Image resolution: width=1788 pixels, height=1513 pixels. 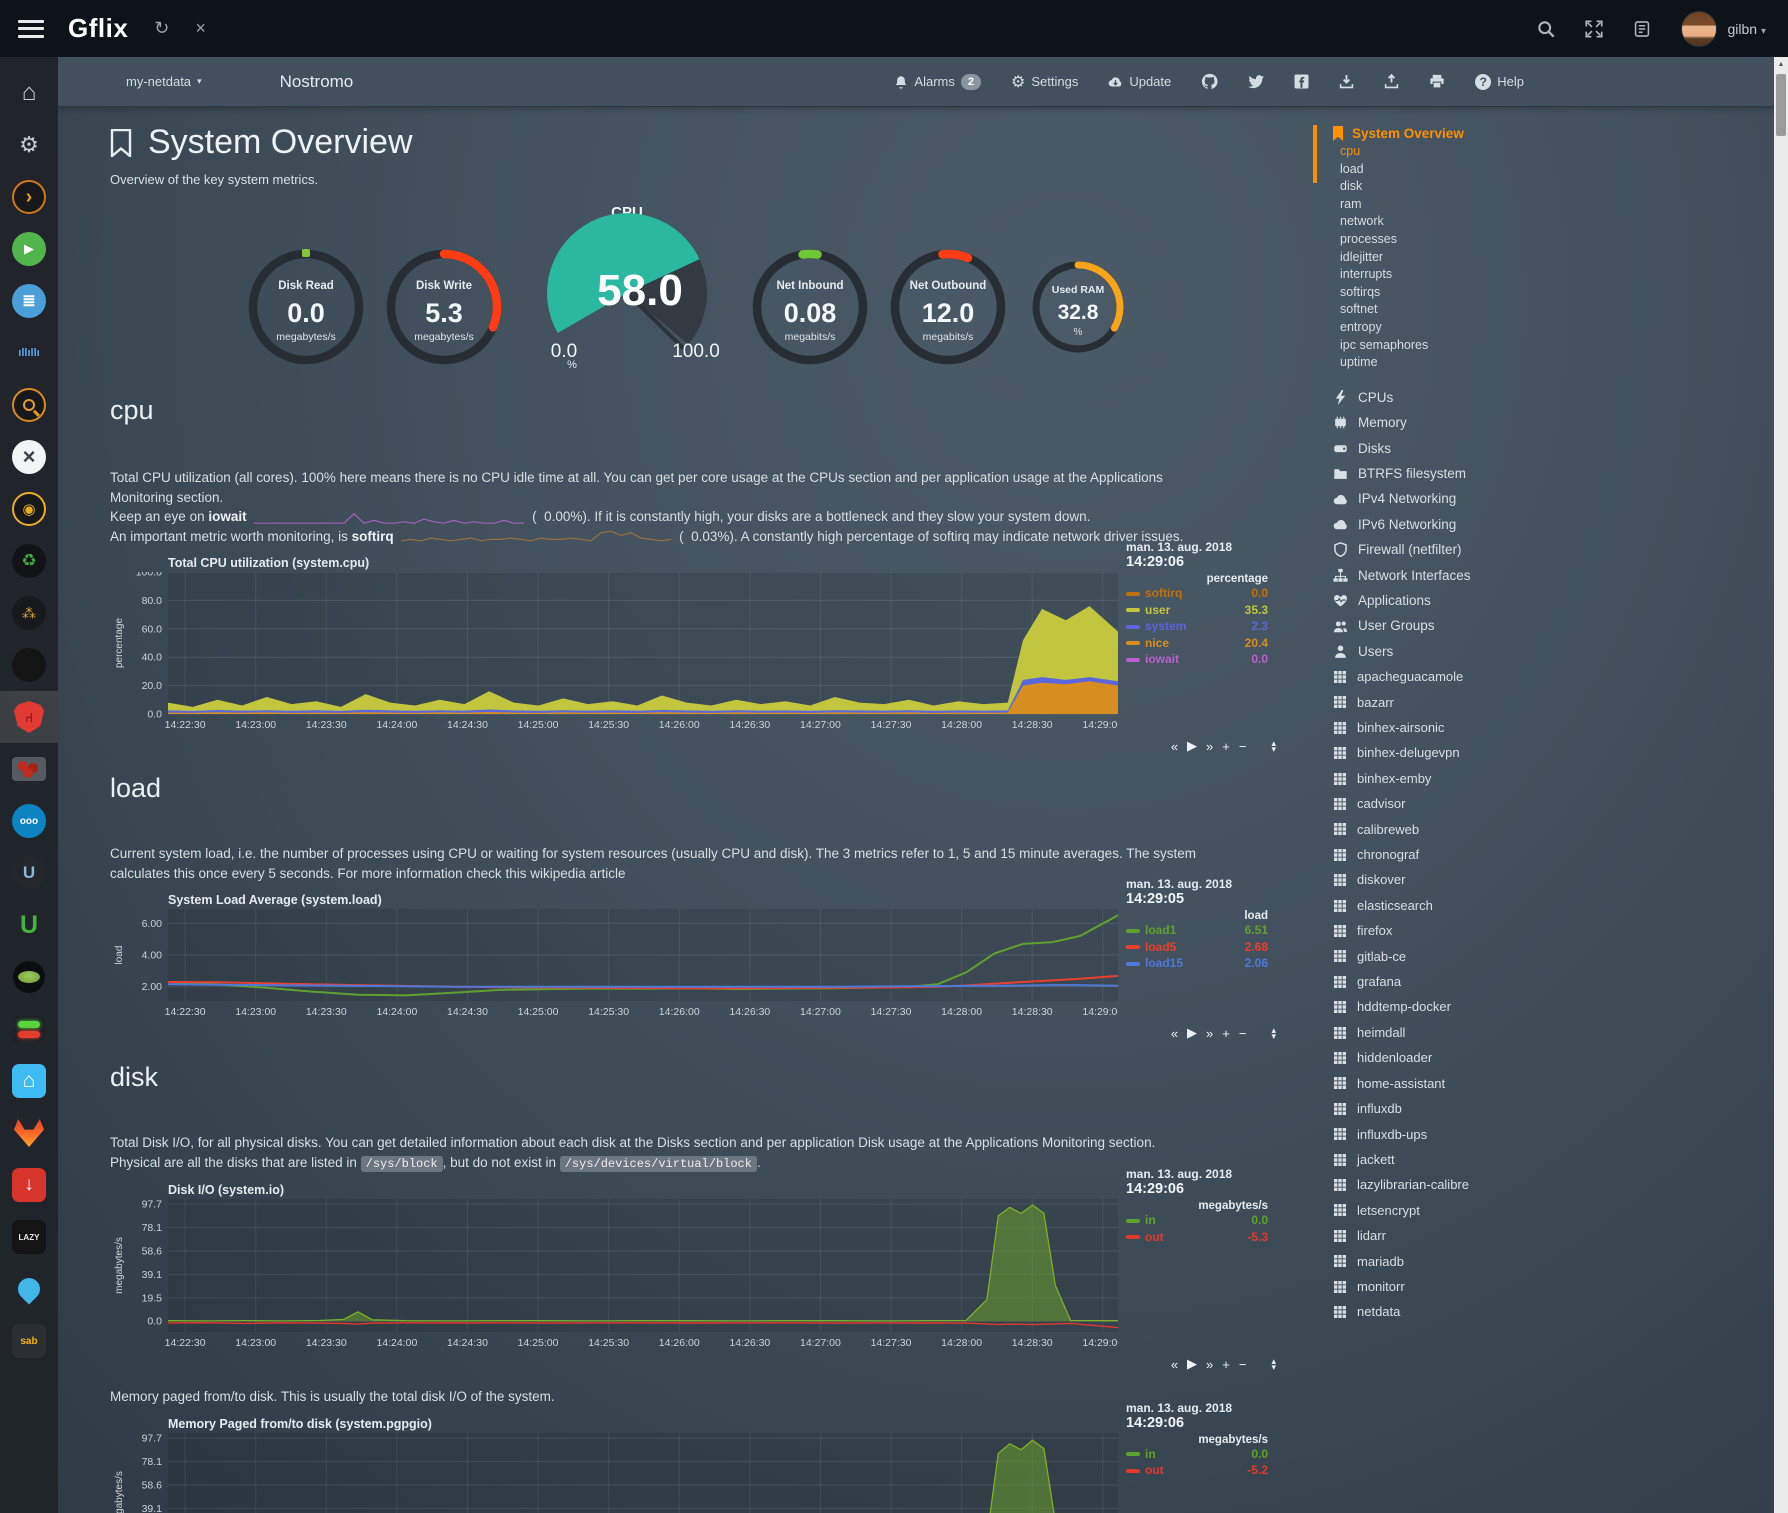 What do you see at coordinates (29, 613) in the screenshot?
I see `node-graph-icon: ⁂` at bounding box center [29, 613].